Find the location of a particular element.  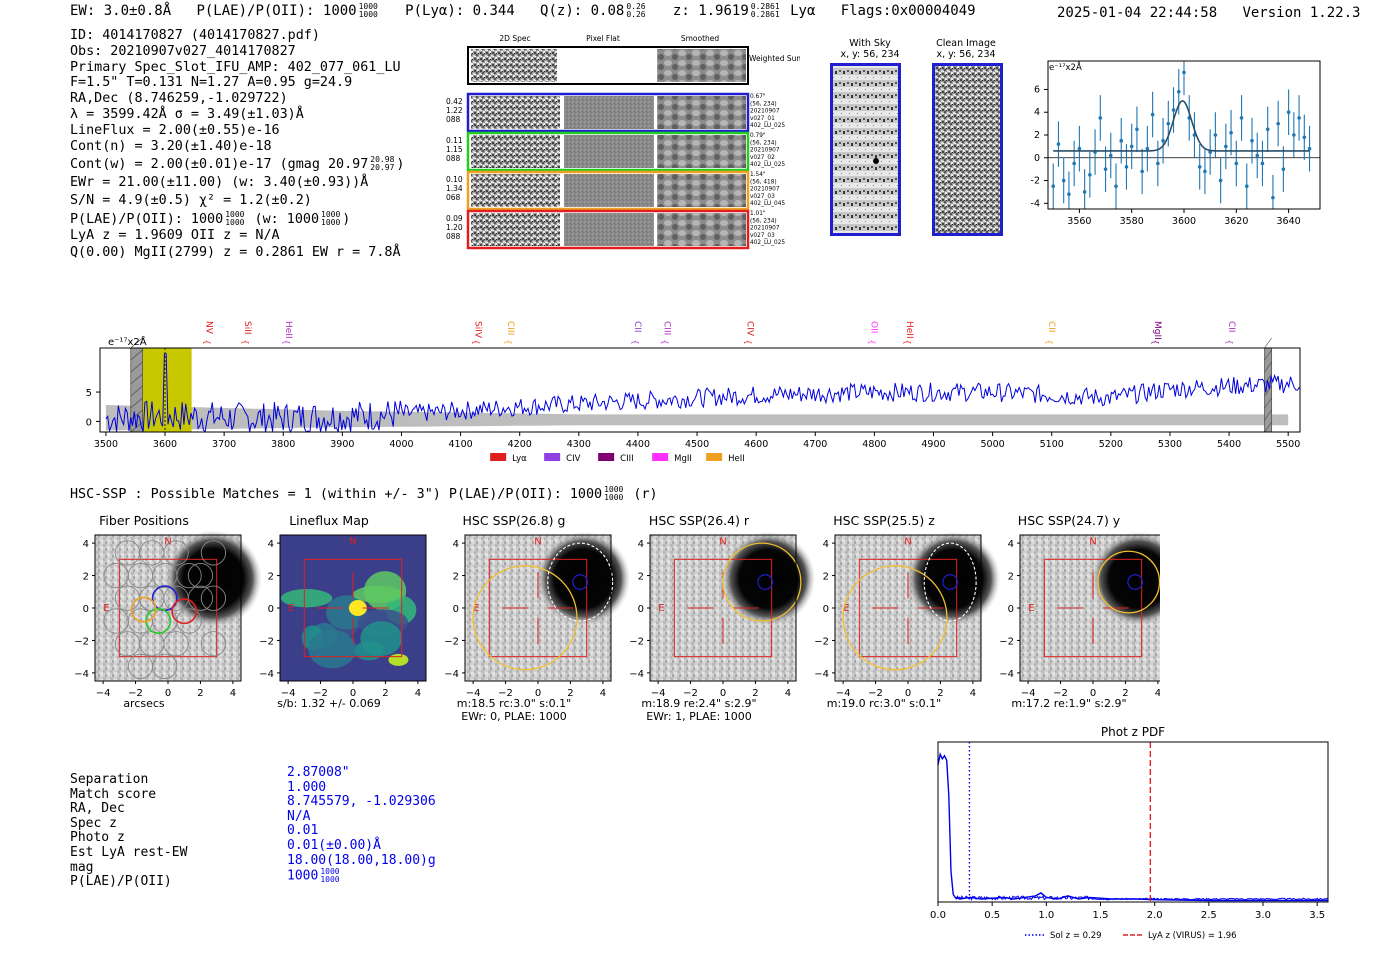

col-label-2d: 2D Spec is located at coordinates (514, 38).